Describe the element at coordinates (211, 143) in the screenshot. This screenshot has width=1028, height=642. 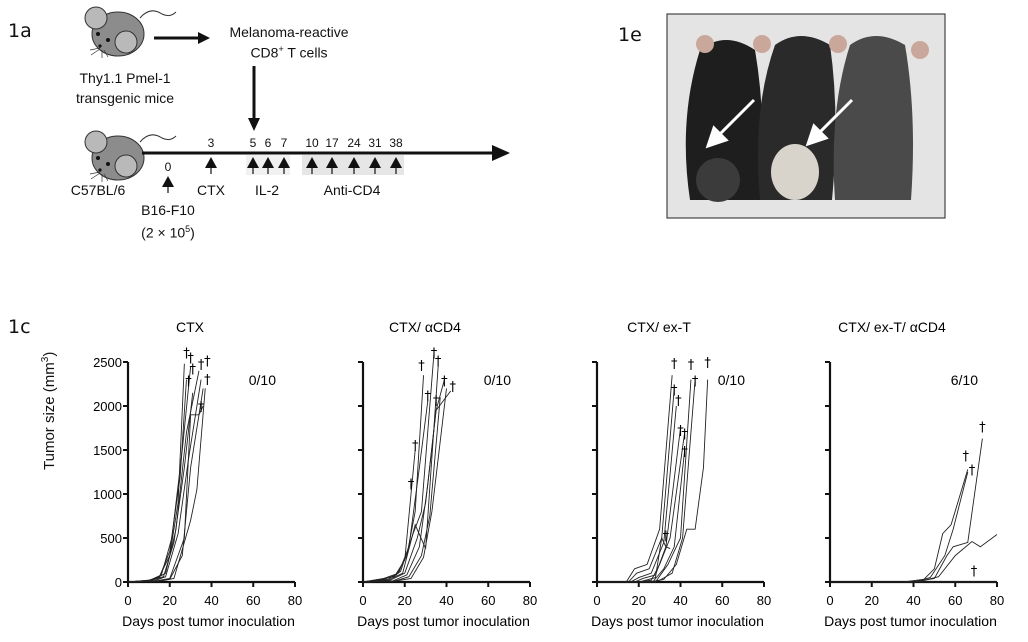
I see `day-label: 3` at that location.